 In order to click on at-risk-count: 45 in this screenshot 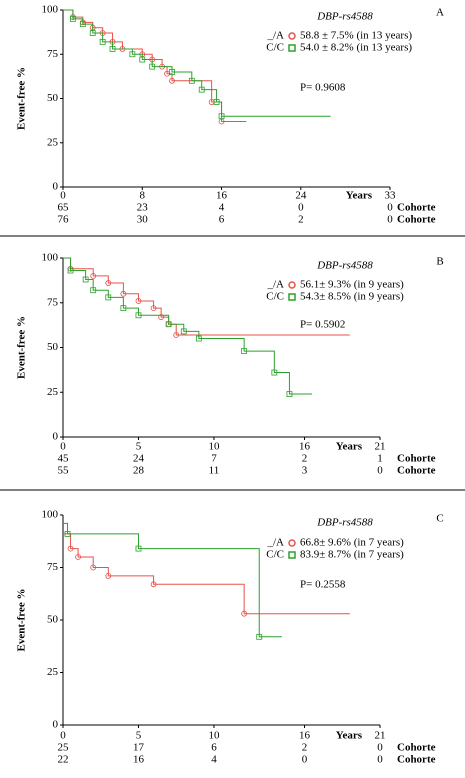, I will do `click(64, 459)`.